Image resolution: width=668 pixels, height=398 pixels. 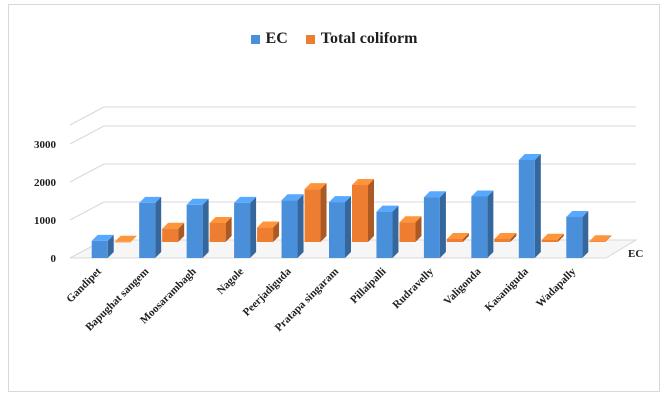 What do you see at coordinates (276, 38) in the screenshot?
I see `legend-label-ec: EC` at bounding box center [276, 38].